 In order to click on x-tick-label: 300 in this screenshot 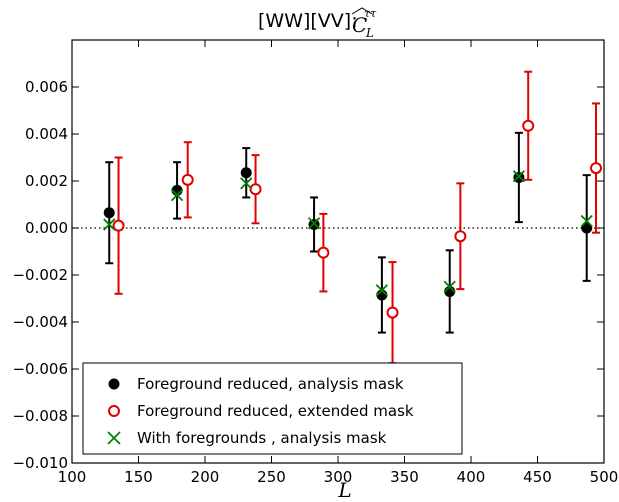, I will do `click(338, 477)`.